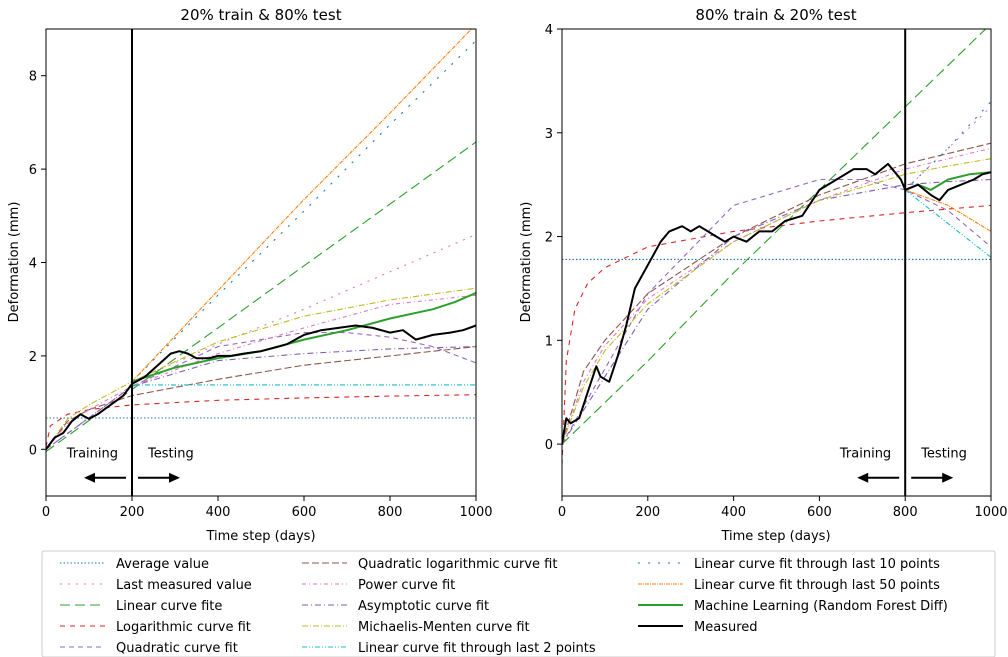 The image size is (1008, 657). I want to click on series-line-ml, so click(303, 337).